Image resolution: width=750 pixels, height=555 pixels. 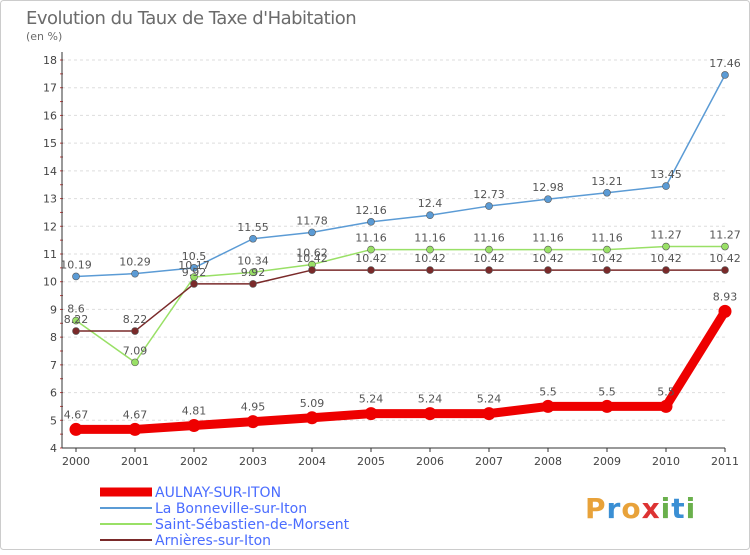 I want to click on x-tick-label: 2002, so click(x=194, y=461).